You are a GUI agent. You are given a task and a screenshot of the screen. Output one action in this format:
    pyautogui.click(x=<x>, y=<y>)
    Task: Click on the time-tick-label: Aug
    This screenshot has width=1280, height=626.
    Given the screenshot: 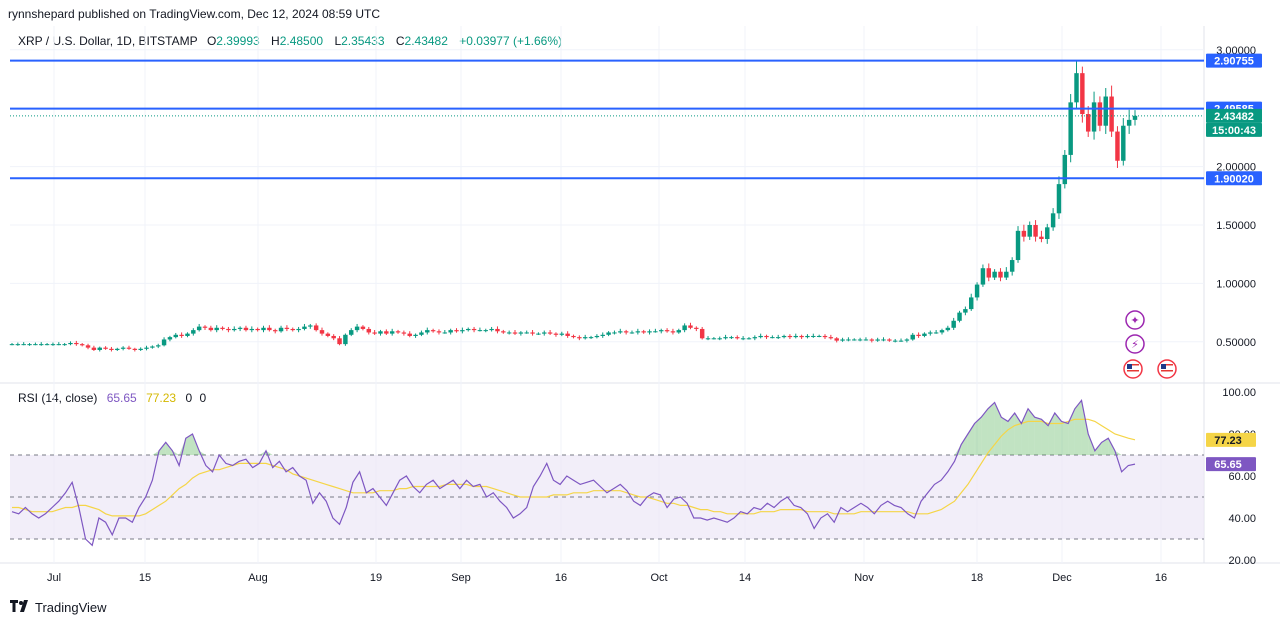 What is the action you would take?
    pyautogui.click(x=258, y=578)
    